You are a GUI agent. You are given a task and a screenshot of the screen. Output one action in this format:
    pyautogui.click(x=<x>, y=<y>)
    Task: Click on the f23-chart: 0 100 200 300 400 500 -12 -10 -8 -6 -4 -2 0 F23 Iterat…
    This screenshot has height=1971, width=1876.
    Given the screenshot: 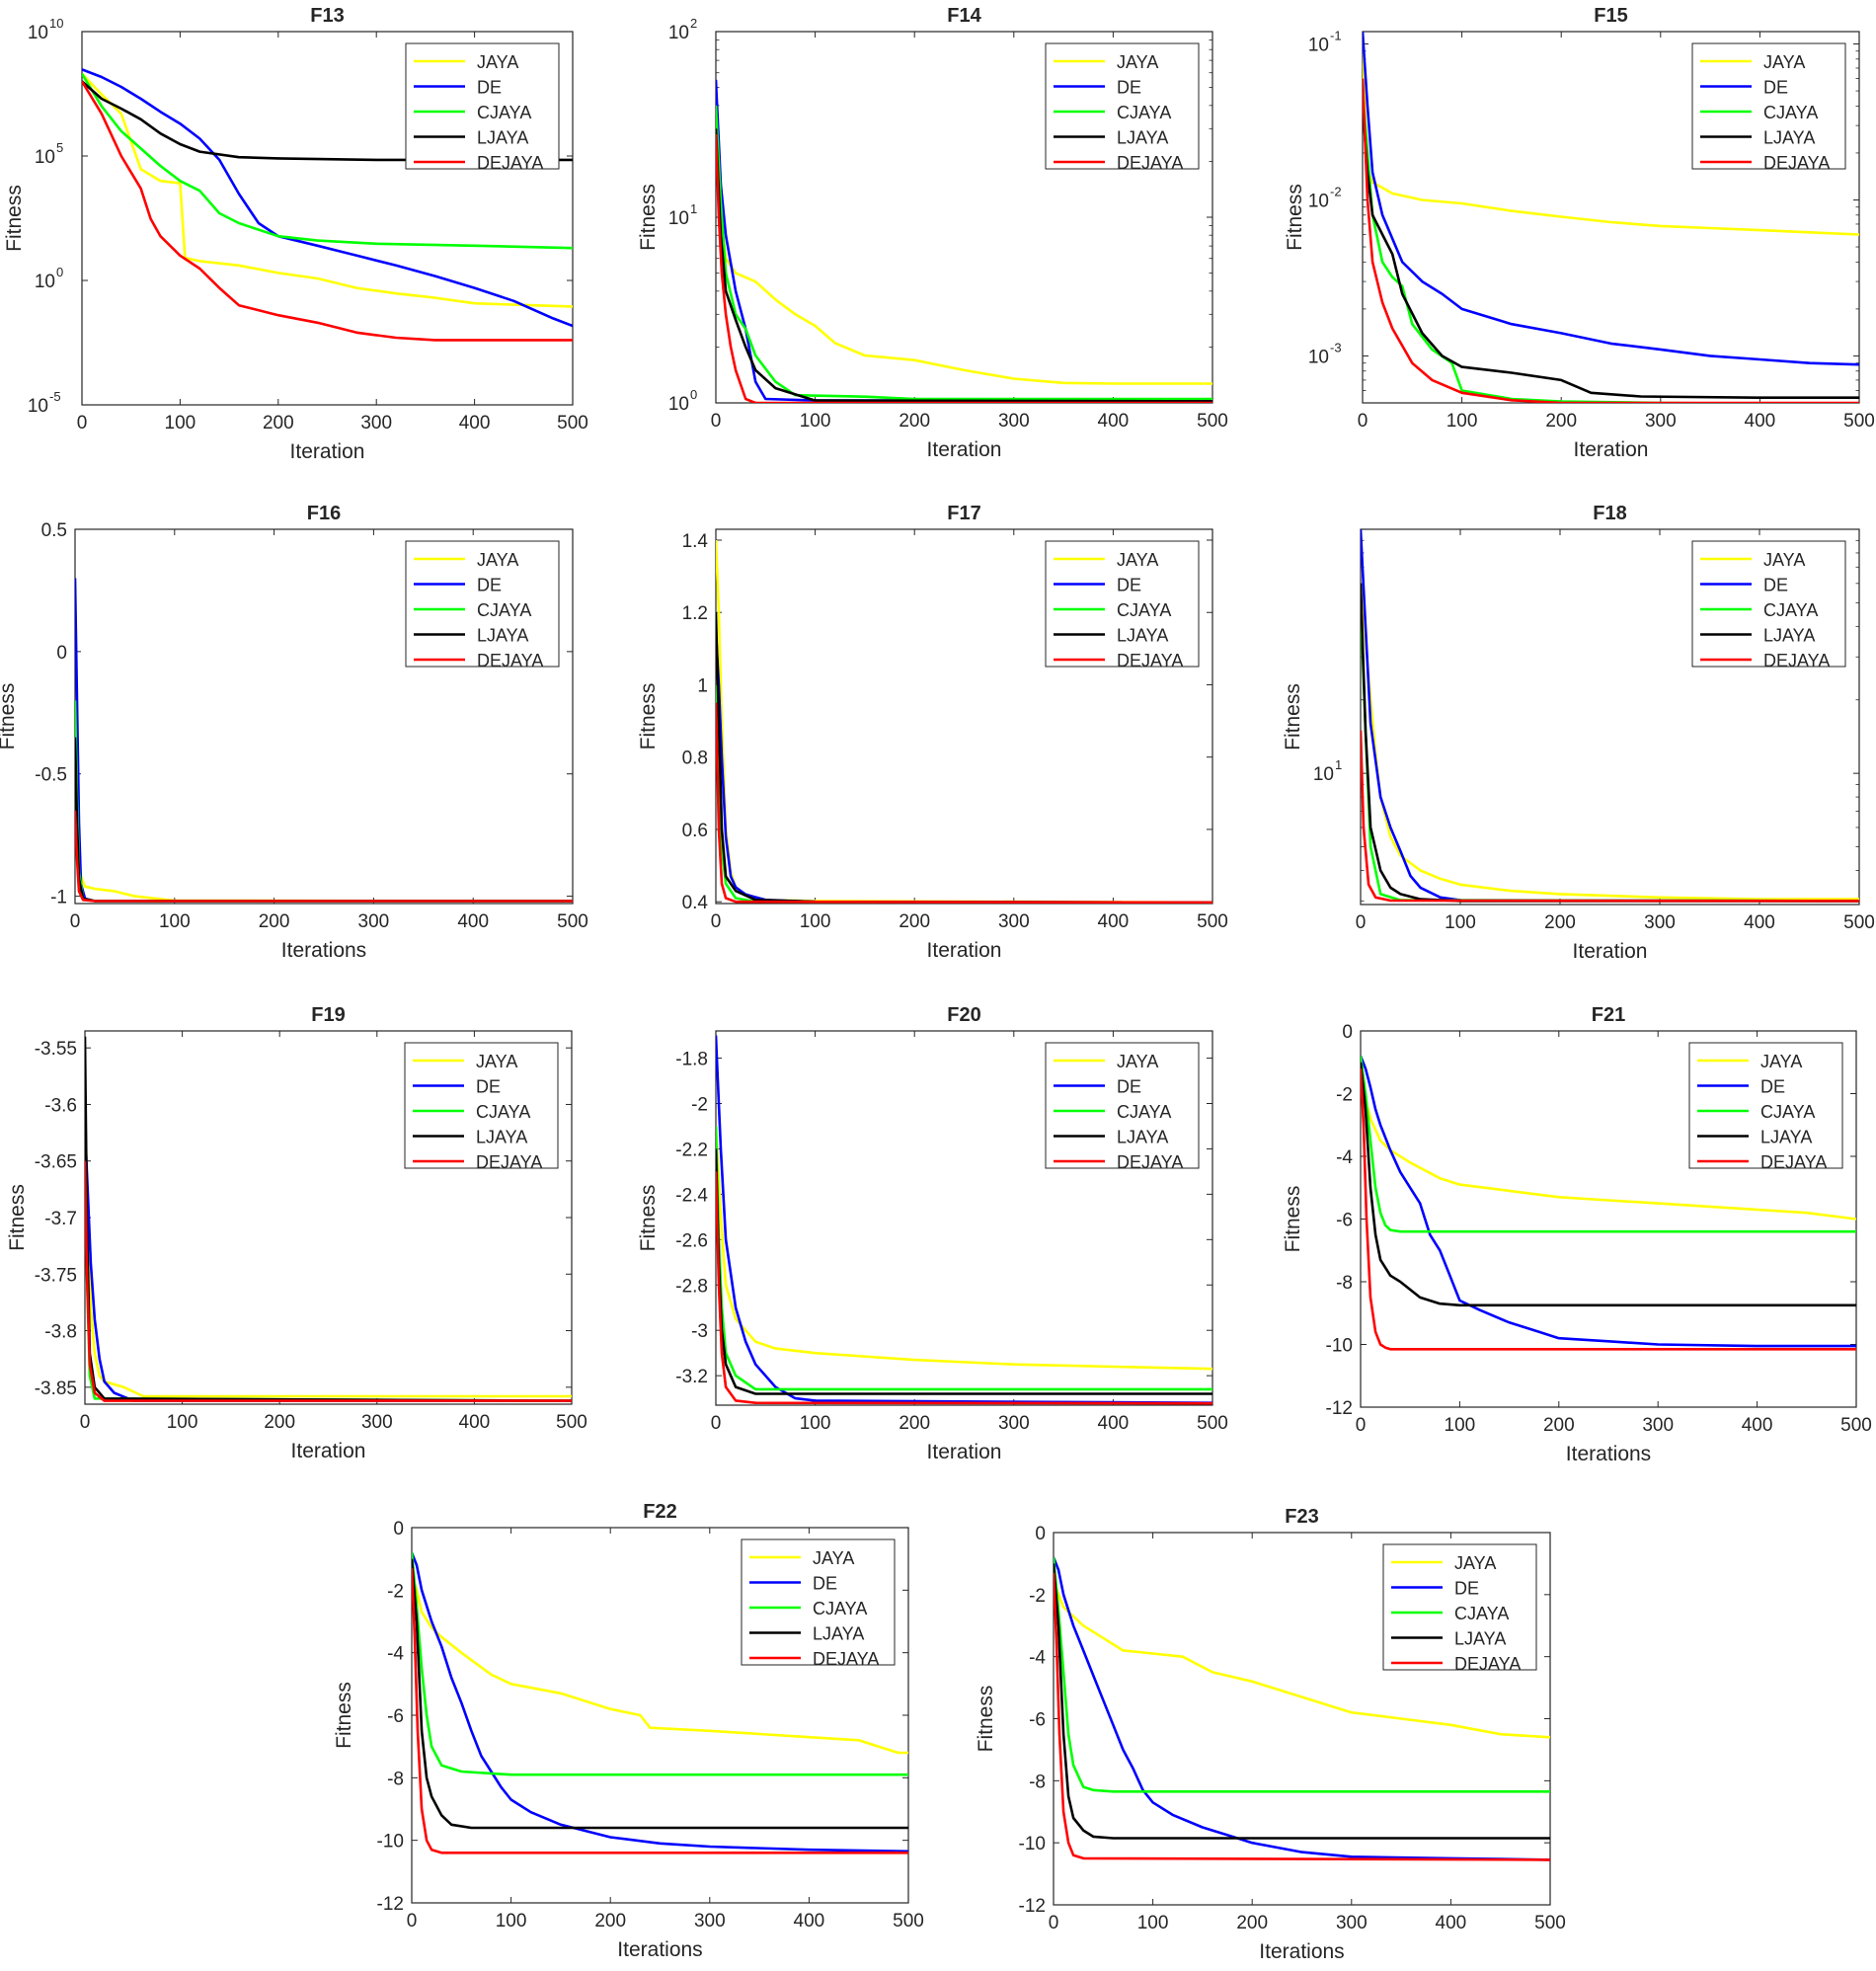 What is the action you would take?
    pyautogui.click(x=1271, y=1734)
    